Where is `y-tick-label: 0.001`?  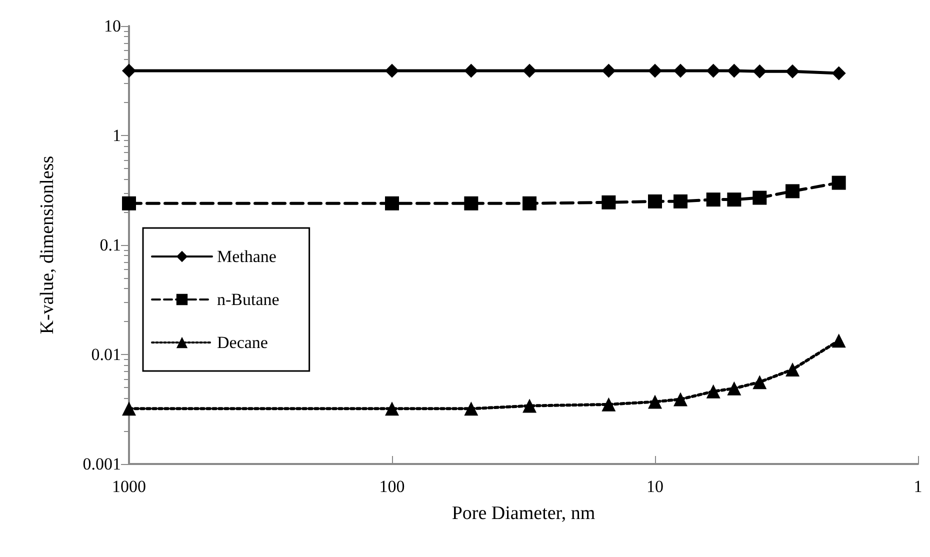
y-tick-label: 0.001 is located at coordinates (101, 464).